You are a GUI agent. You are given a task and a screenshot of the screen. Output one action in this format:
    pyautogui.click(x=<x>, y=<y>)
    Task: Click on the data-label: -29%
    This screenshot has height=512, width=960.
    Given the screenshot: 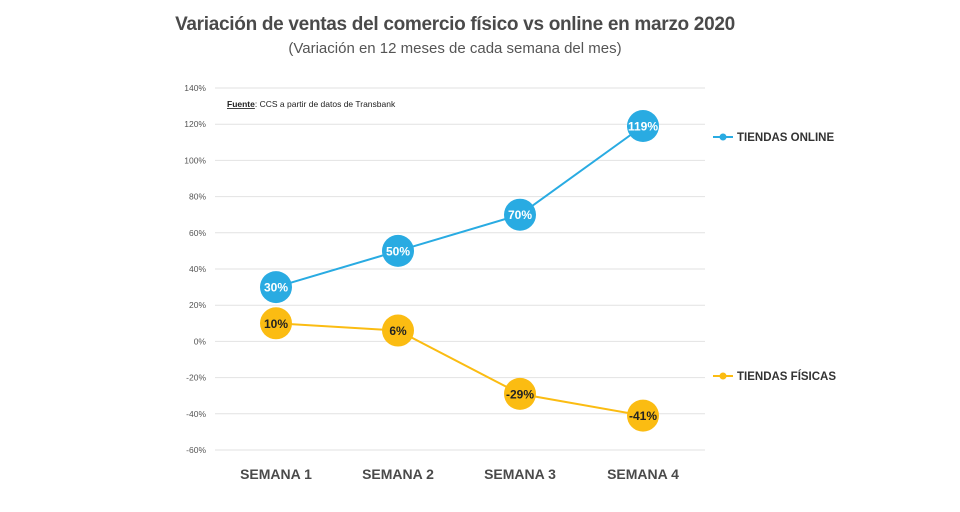 What is the action you would take?
    pyautogui.click(x=520, y=394)
    